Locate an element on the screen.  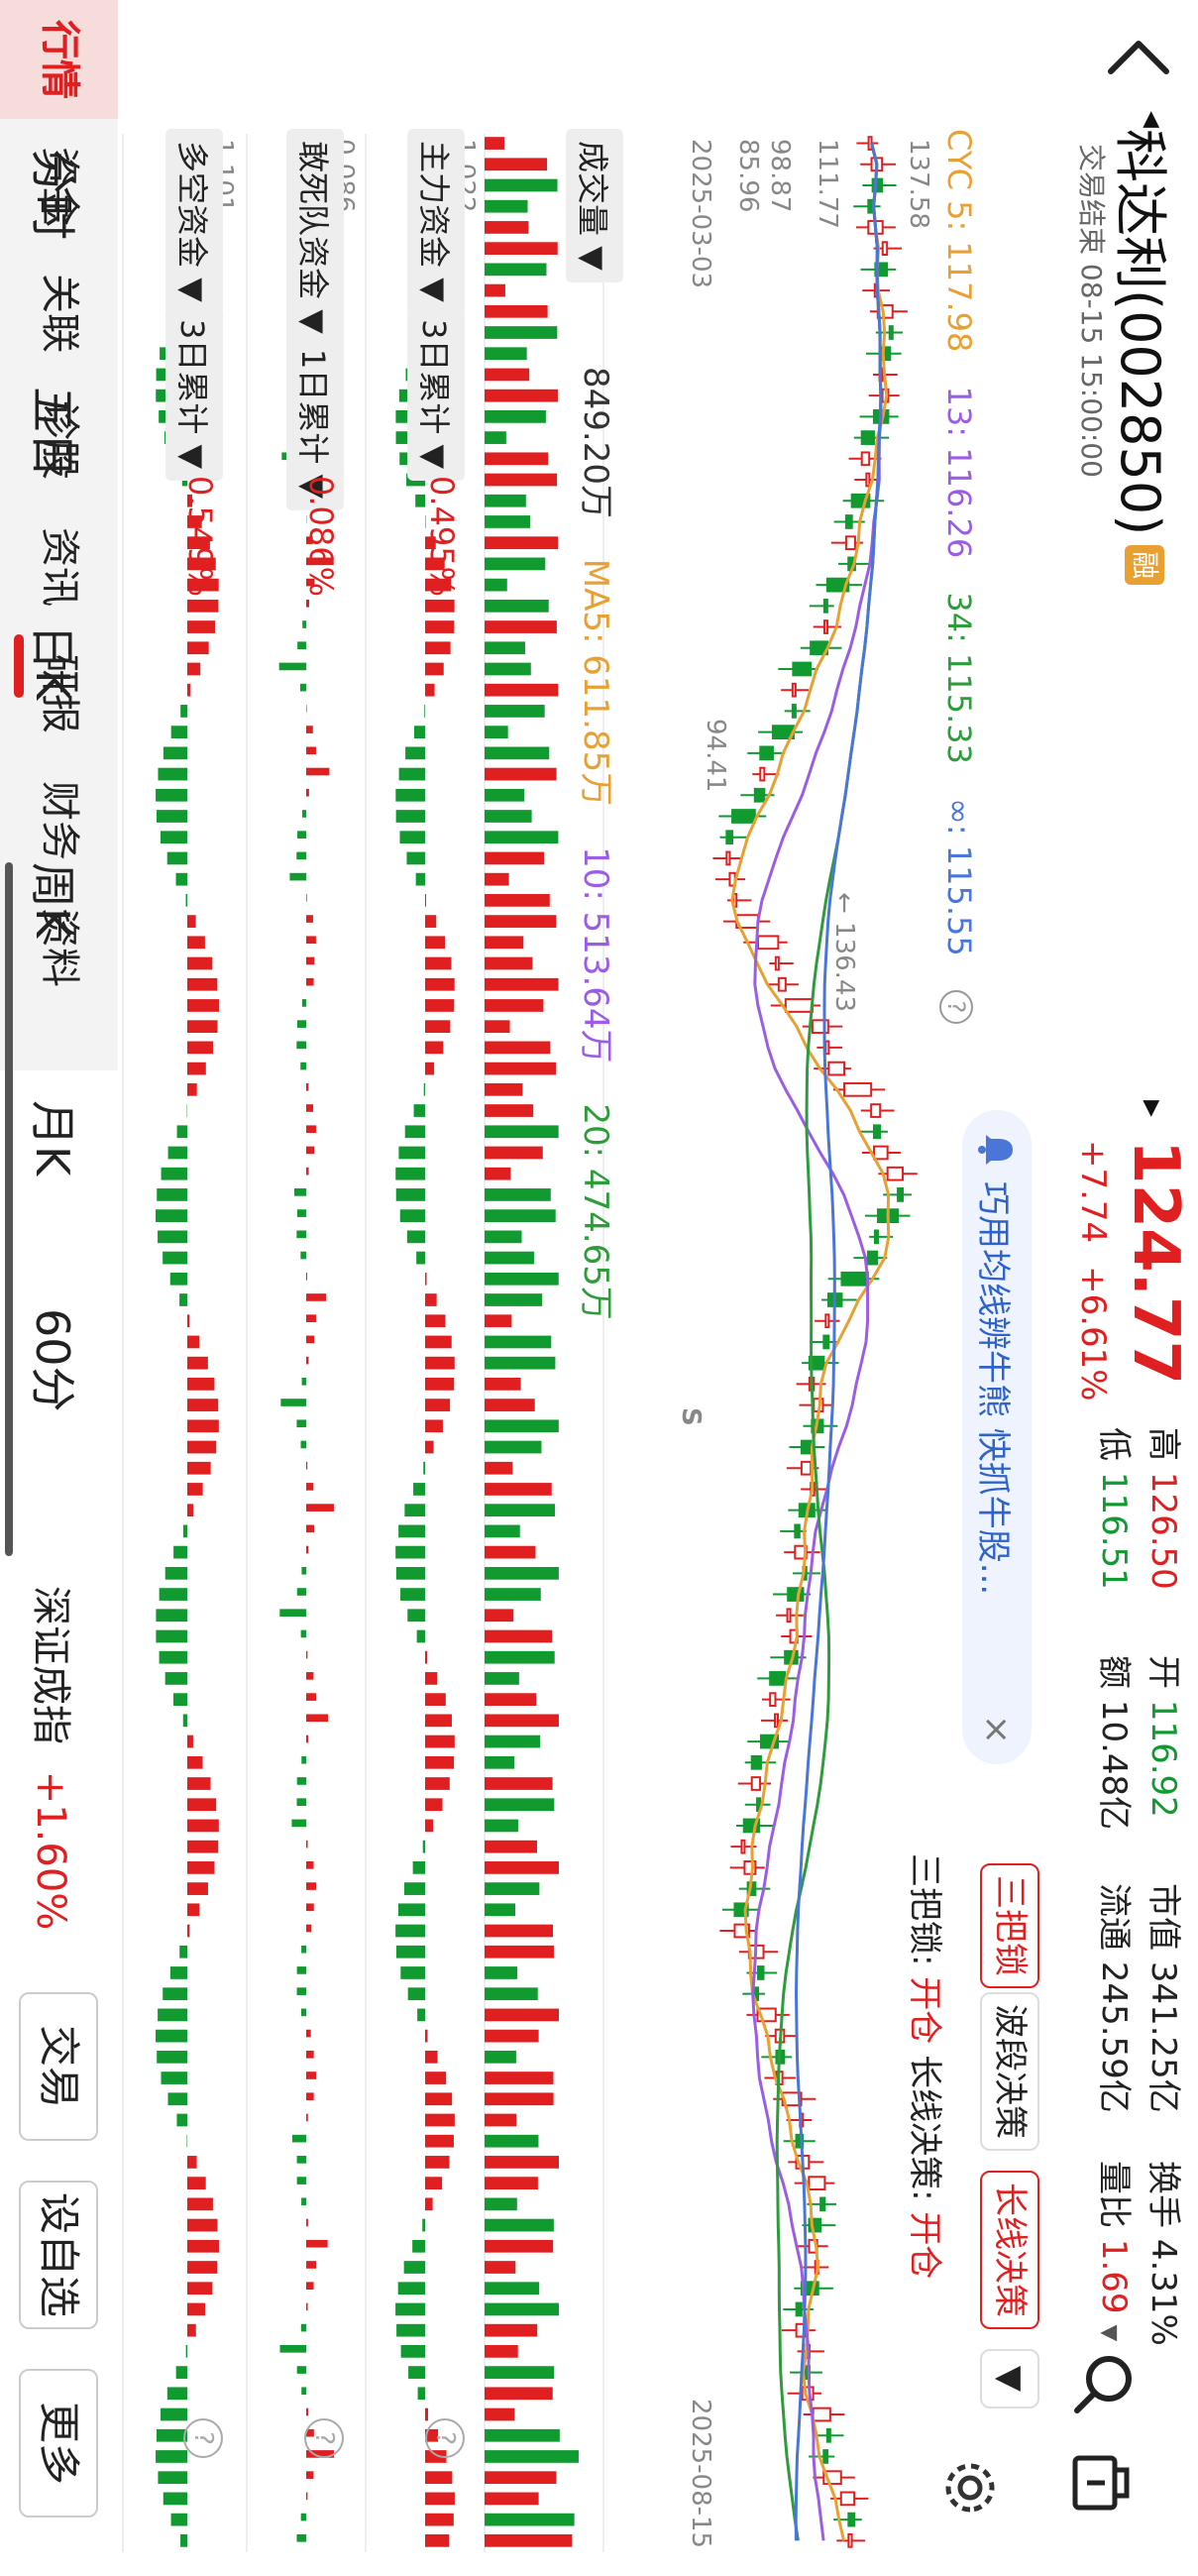
indicator-1-label: 主力资金 ▼ is located at coordinates (436, 221).